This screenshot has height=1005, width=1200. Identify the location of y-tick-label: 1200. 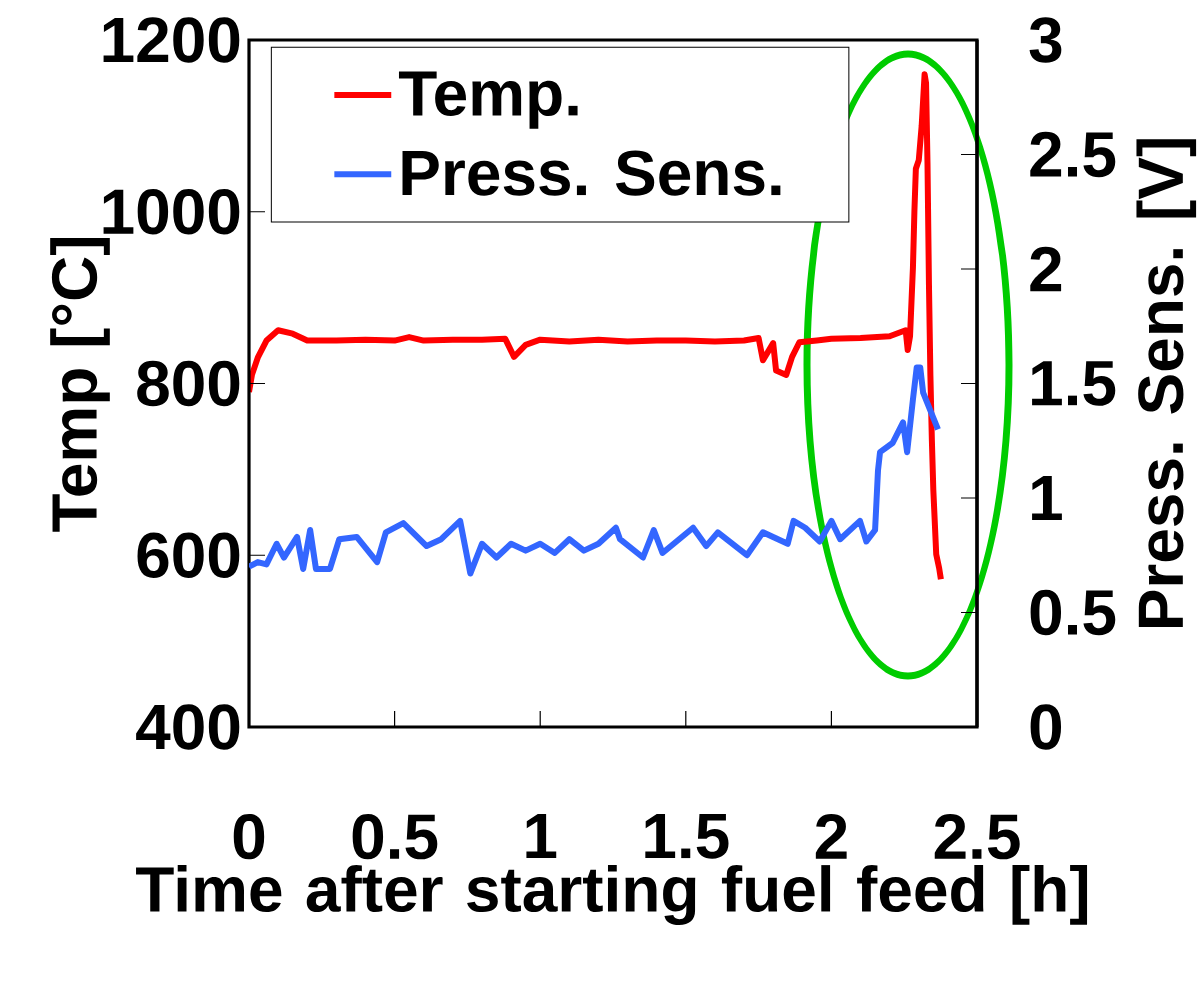
(171, 40).